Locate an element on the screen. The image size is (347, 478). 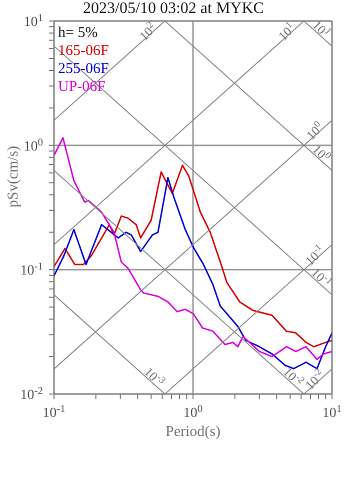
text: 255-06F is located at coordinates (83, 69).